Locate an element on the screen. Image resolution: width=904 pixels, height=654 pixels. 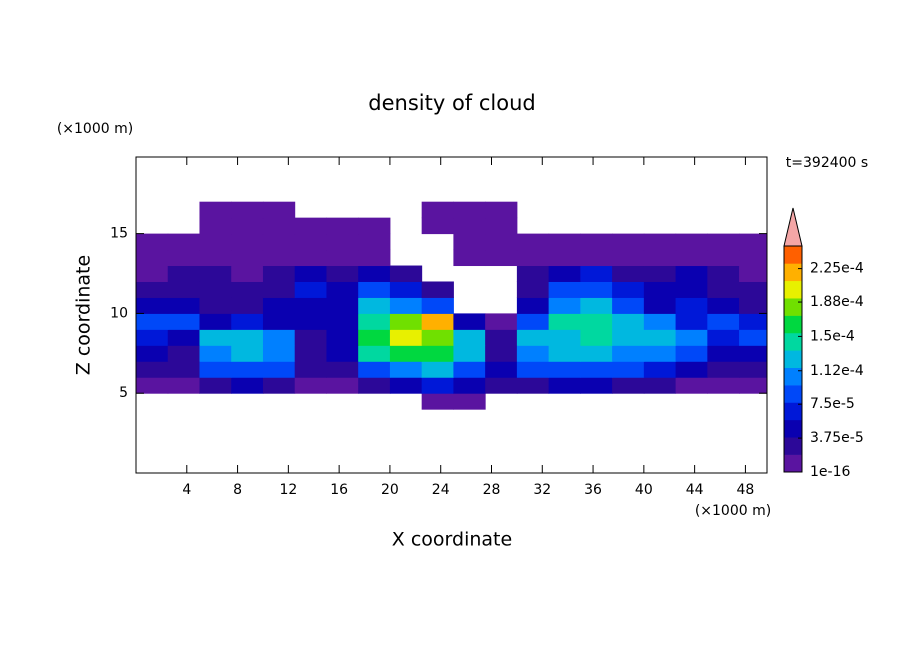
x-tick-label: 20 is located at coordinates (390, 490).